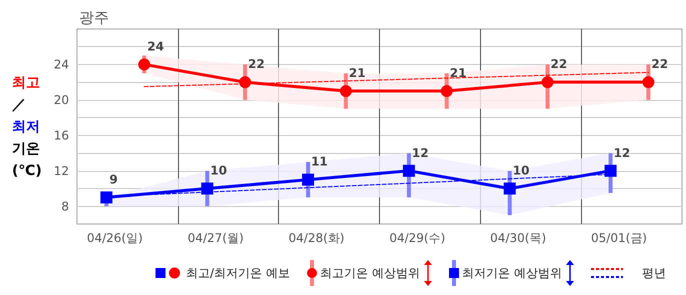  What do you see at coordinates (512, 273) in the screenshot?
I see `text: 최저기온 예상범위` at bounding box center [512, 273].